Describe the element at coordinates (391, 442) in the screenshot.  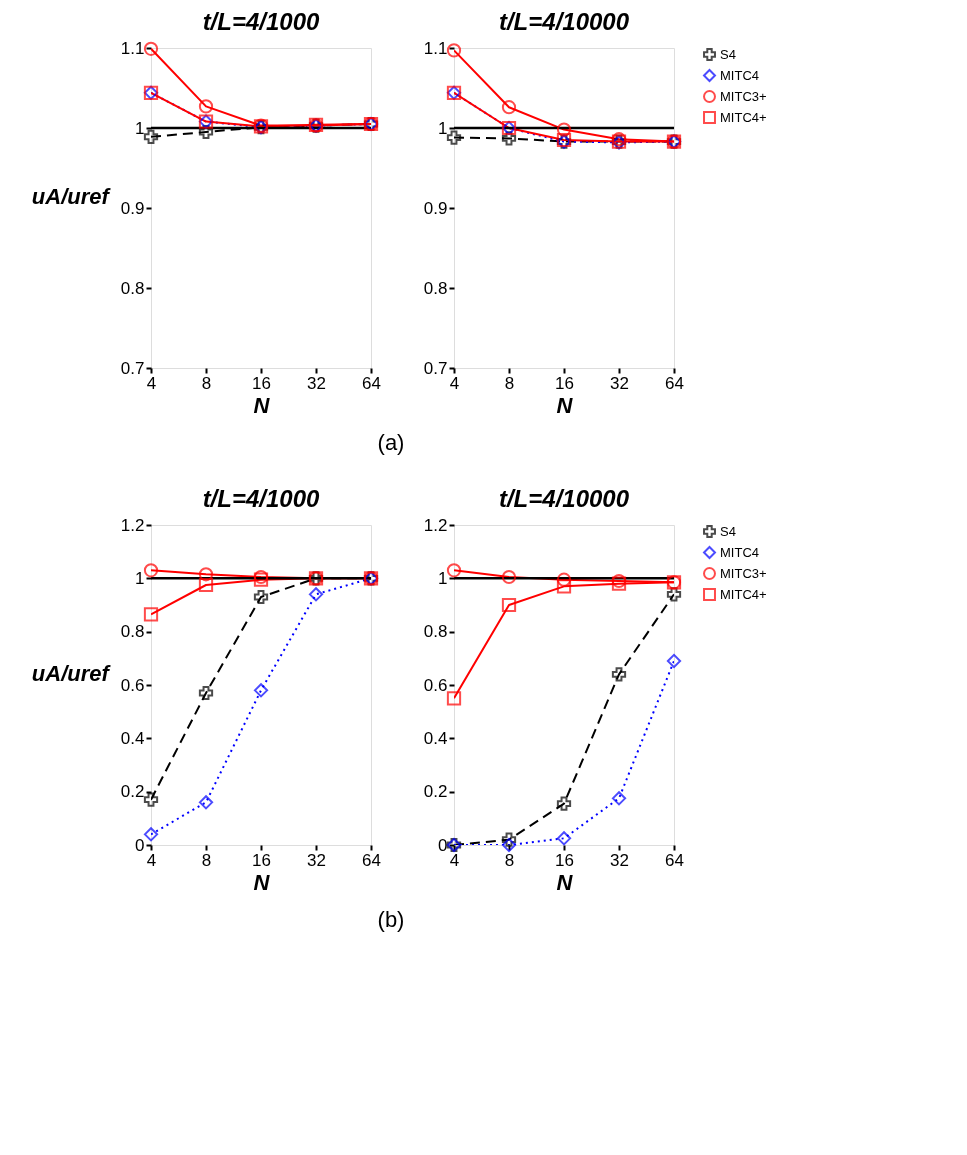
I see `text: (a)` at that location.